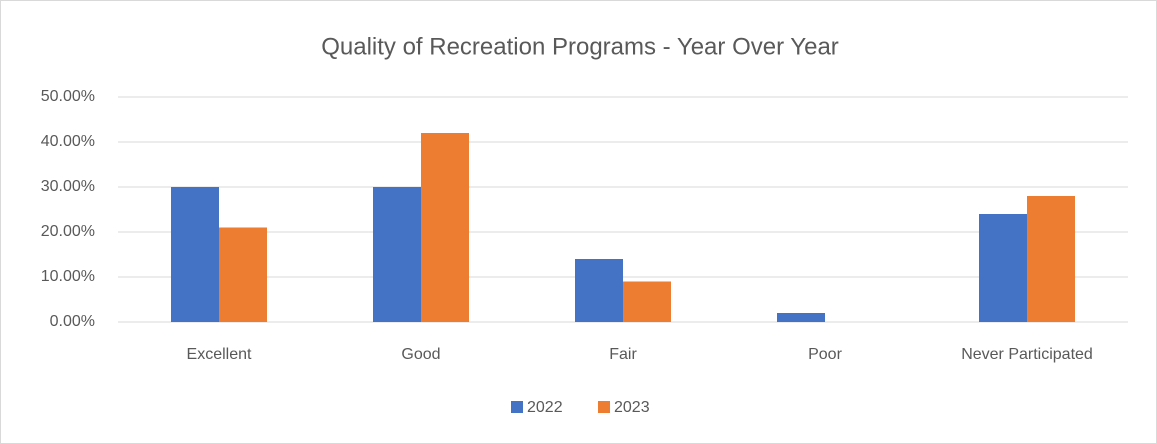 The width and height of the screenshot is (1157, 444). I want to click on x-tick-label: Poor, so click(825, 354).